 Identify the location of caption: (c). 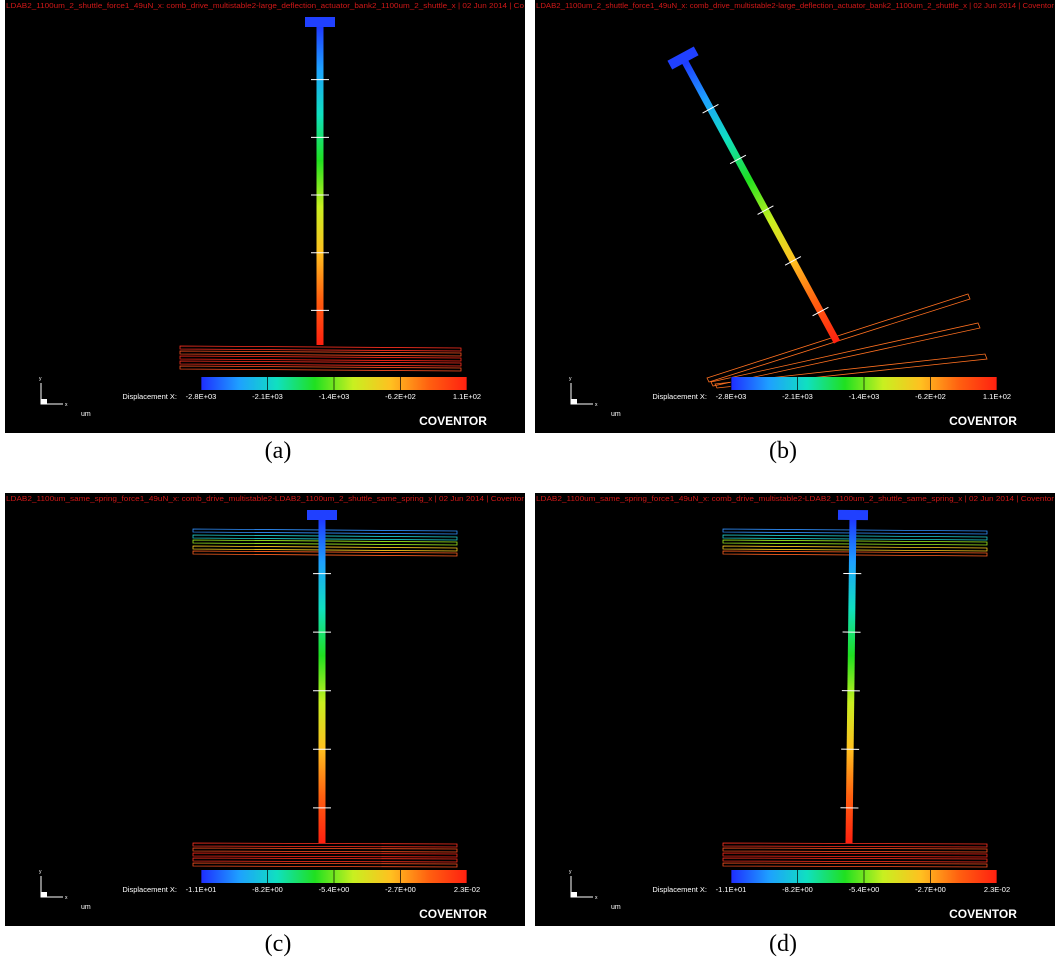
(278, 944).